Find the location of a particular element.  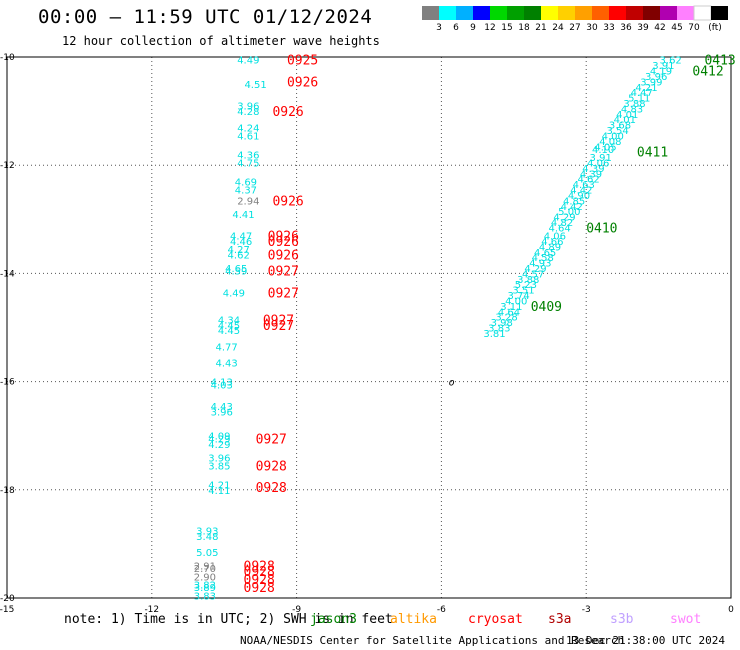

color-scale-label: 15 is located at coordinates (506, 28).